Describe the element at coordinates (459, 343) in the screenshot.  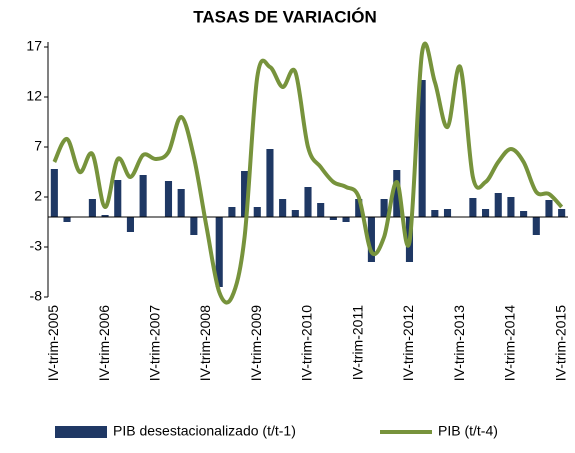
I see `x-tick-label: IV-trim-2013` at that location.